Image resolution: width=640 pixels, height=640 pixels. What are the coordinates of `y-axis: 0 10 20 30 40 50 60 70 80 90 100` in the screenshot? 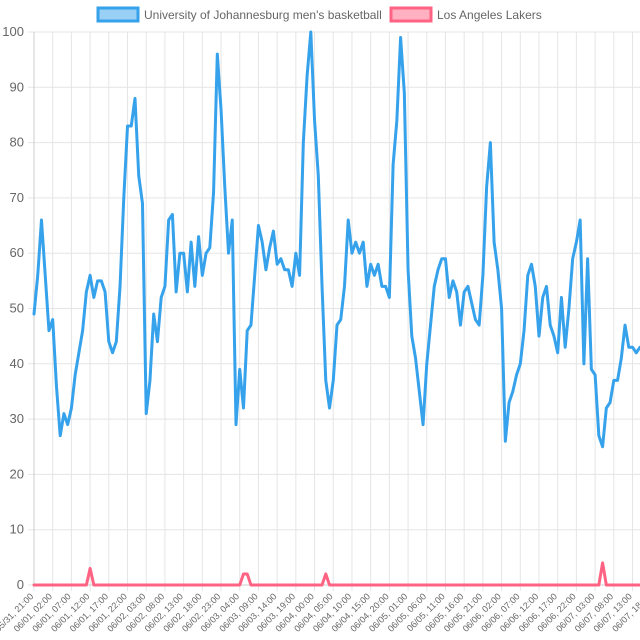 It's located at (18, 308).